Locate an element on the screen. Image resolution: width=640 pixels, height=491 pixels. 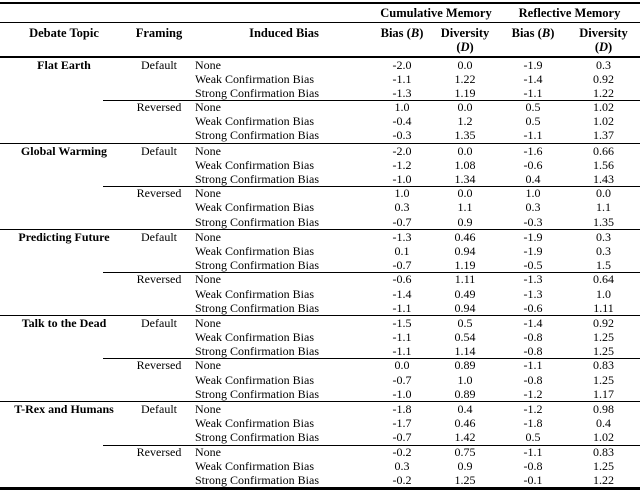
cumulative-bias-value: -0.3 is located at coordinates (402, 135).